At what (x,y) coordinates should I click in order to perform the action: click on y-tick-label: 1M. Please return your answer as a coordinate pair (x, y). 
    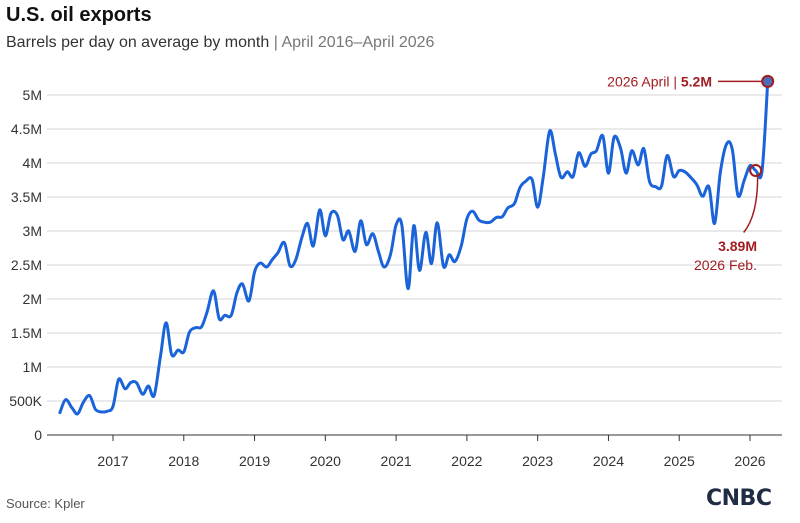
    Looking at the image, I should click on (32, 367).